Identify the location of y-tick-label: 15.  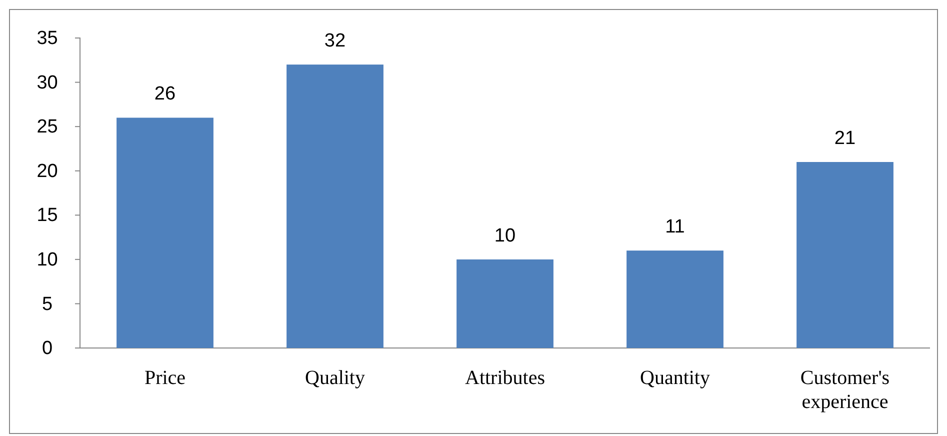
(47, 215).